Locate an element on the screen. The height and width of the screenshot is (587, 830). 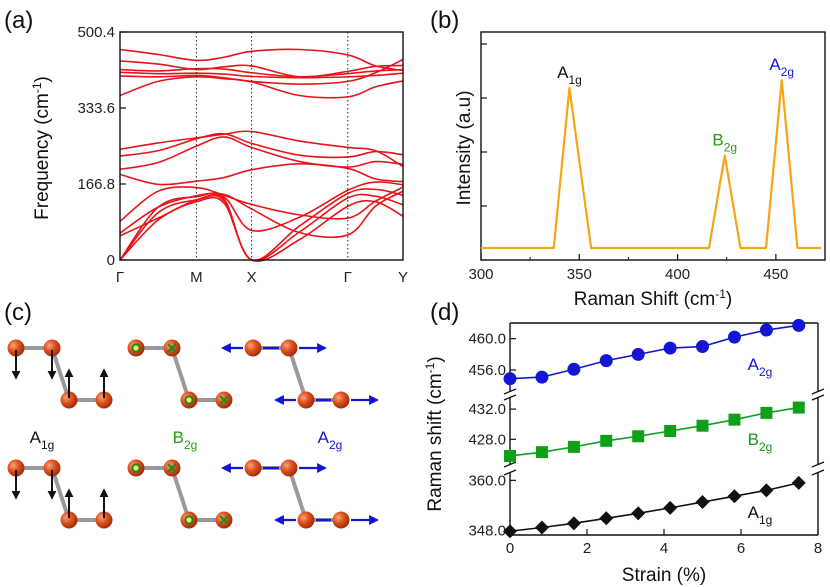
mode-label-1-base: B is located at coordinates (178, 437).